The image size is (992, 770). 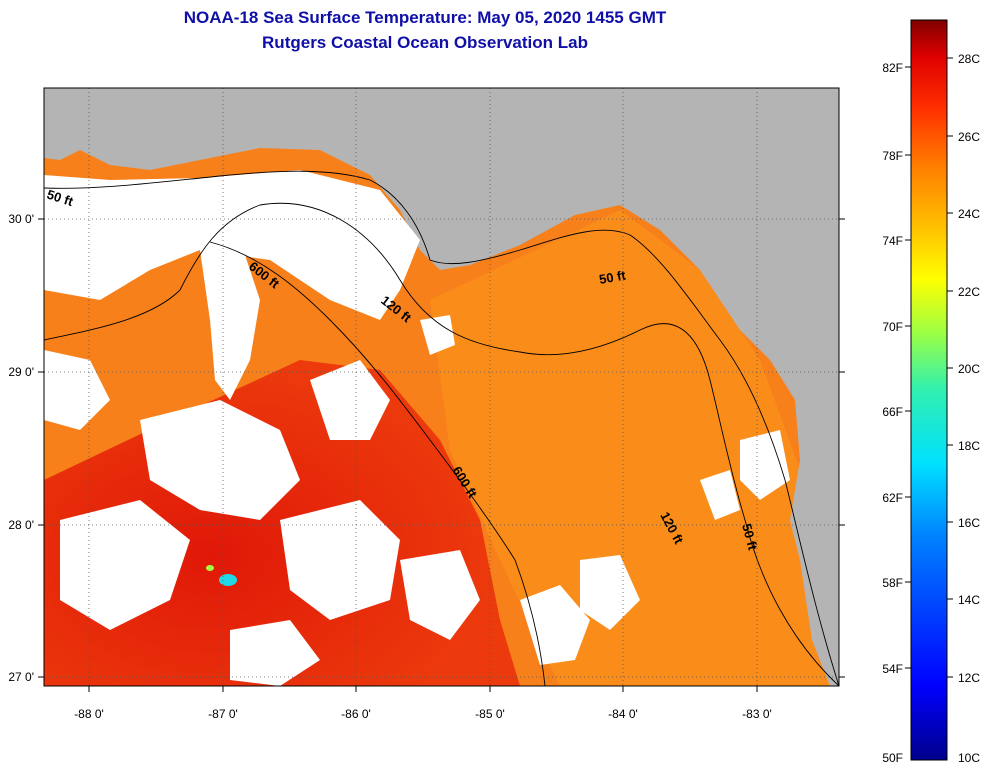 I want to click on lon-label-84: -84 0', so click(x=623, y=714).